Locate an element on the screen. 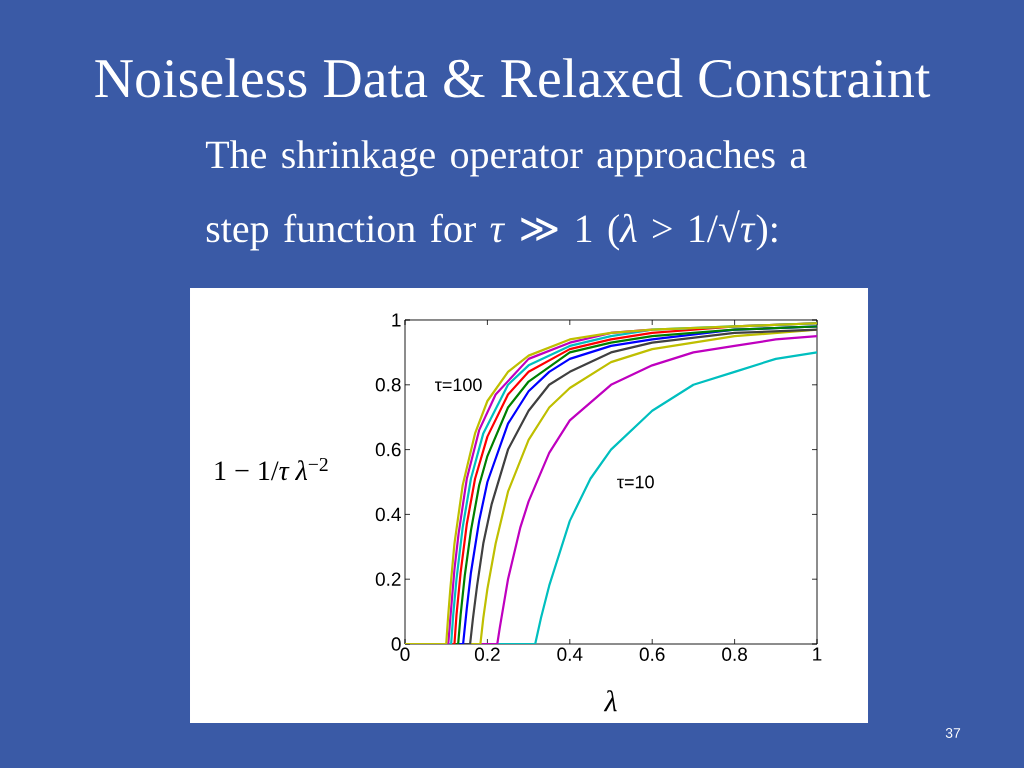 Image resolution: width=1024 pixels, height=768 pixels. x-axis-title: λ is located at coordinates (610, 701).